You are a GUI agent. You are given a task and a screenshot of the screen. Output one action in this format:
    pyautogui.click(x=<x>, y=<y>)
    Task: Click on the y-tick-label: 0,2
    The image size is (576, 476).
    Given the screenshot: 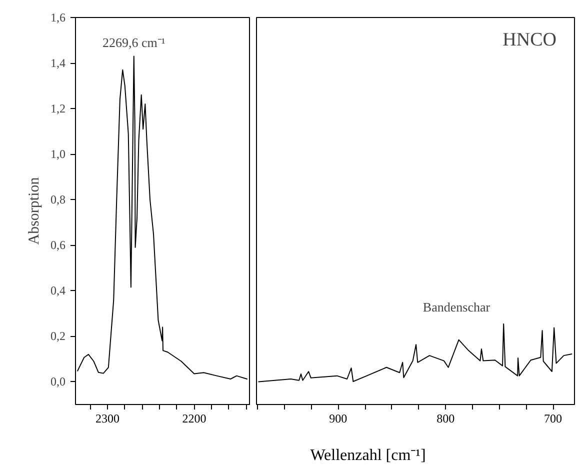 What is the action you would take?
    pyautogui.click(x=58, y=336)
    